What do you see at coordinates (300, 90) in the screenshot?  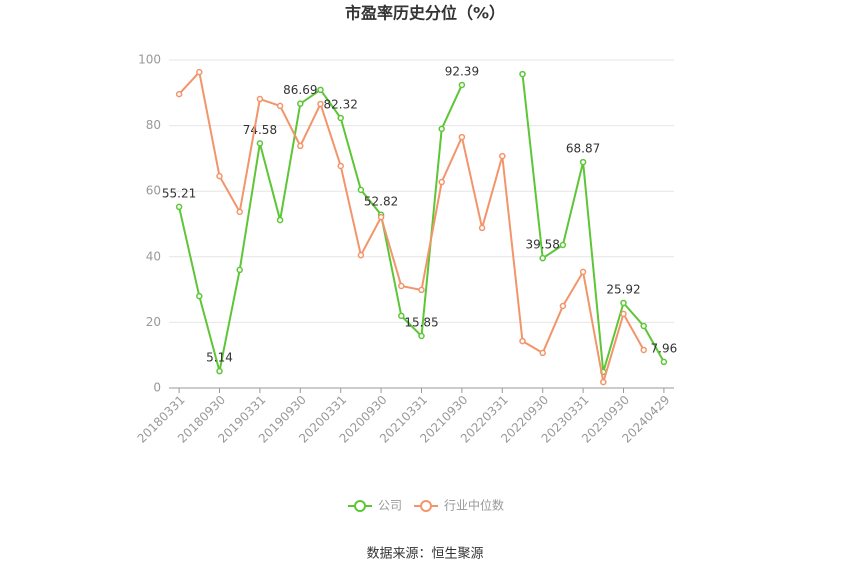 I see `data-label: 86.69` at bounding box center [300, 90].